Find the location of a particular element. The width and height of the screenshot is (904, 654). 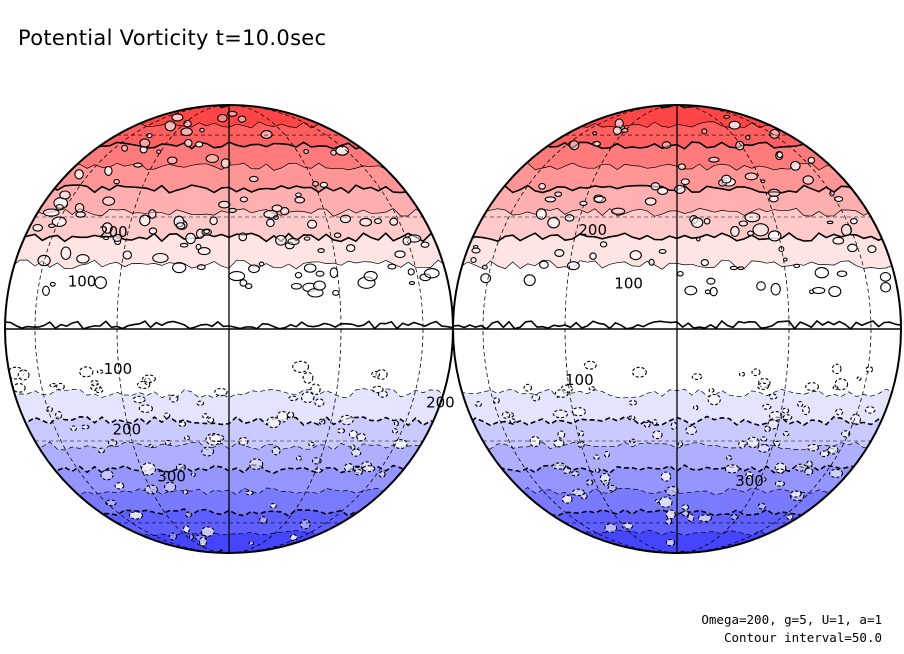

contour-label: 100 is located at coordinates (579, 380).